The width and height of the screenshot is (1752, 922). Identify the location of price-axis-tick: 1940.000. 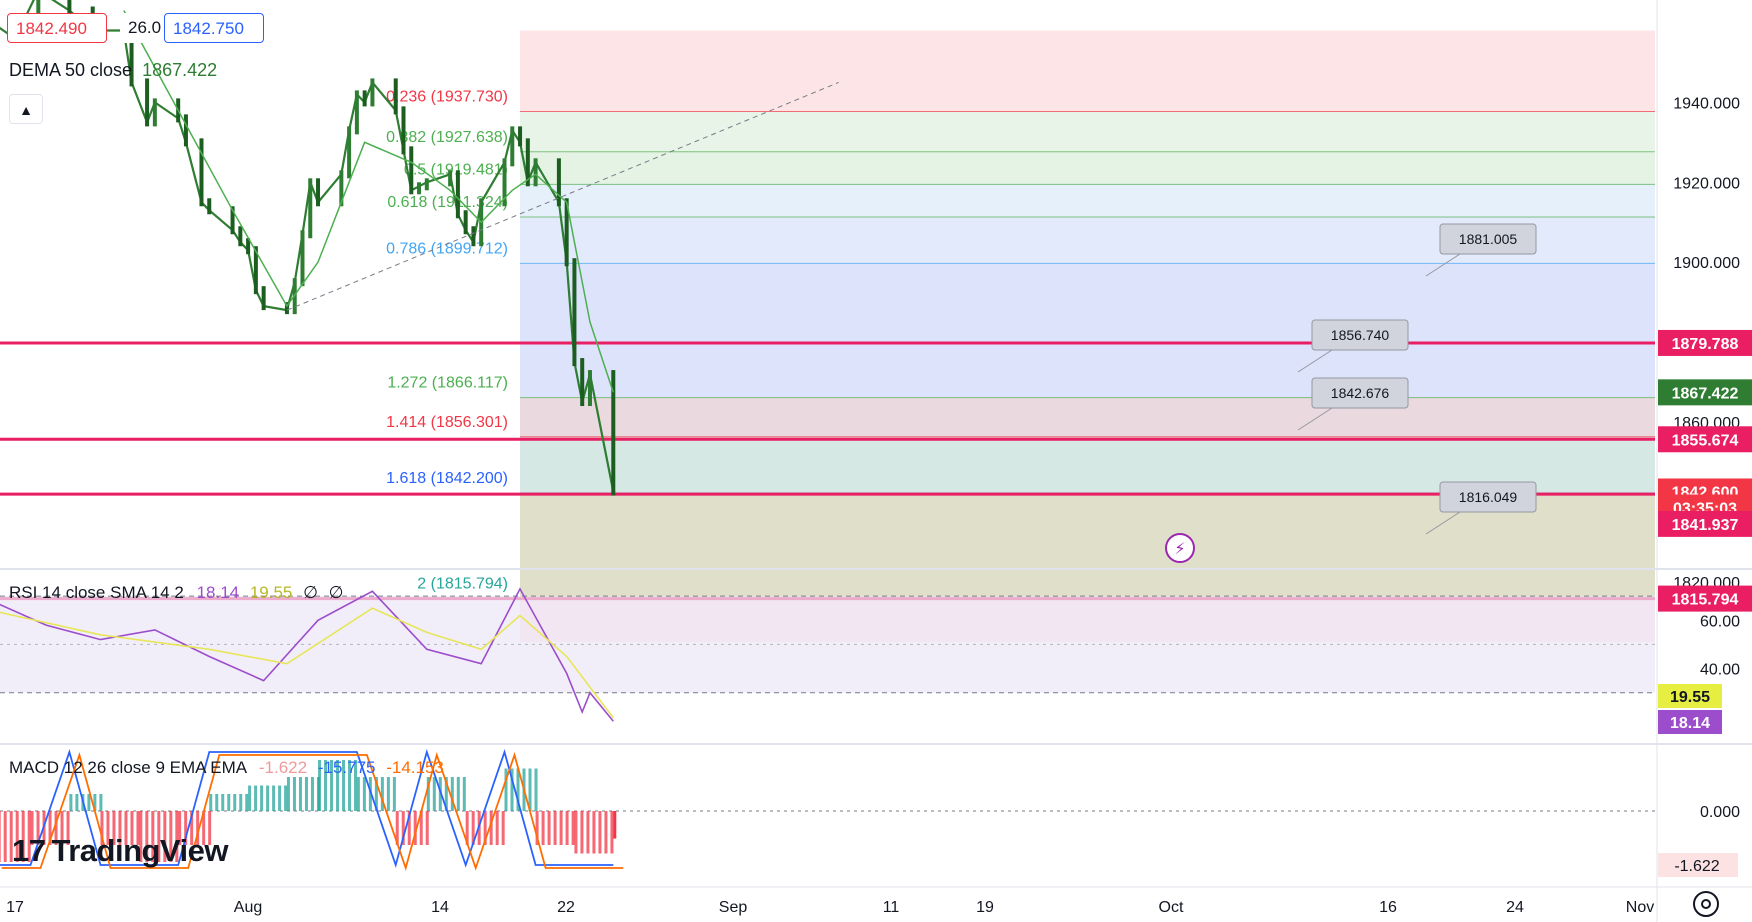
(1706, 103).